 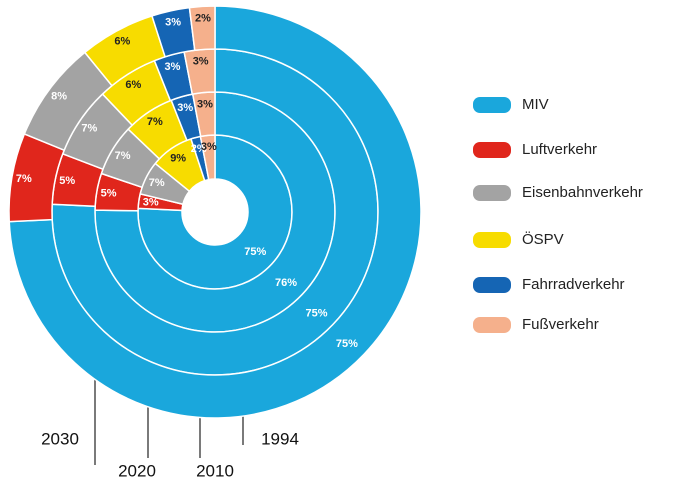 I want to click on legend-text: ÖSPV, so click(x=543, y=239).